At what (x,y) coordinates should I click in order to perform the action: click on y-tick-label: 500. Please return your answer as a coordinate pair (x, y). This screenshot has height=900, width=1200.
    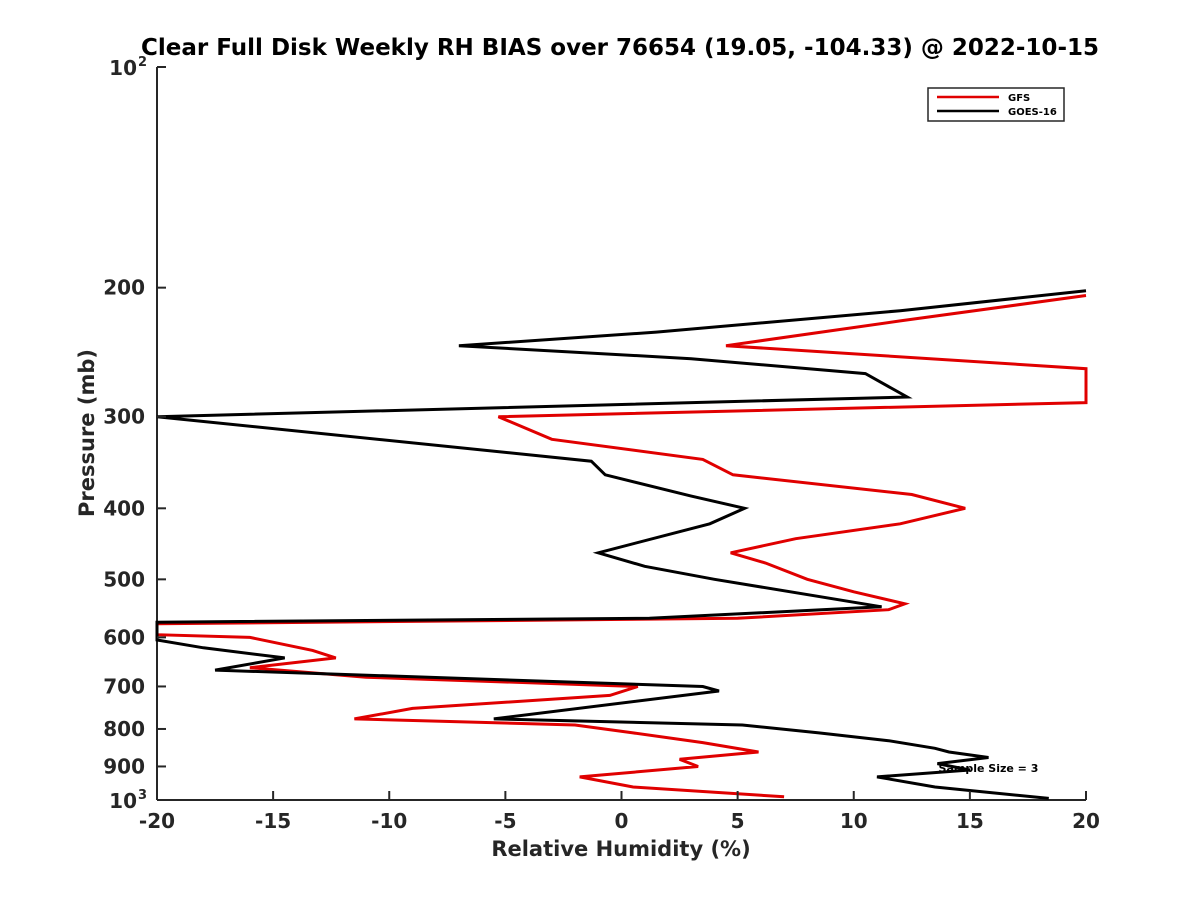
    Looking at the image, I should click on (124, 579).